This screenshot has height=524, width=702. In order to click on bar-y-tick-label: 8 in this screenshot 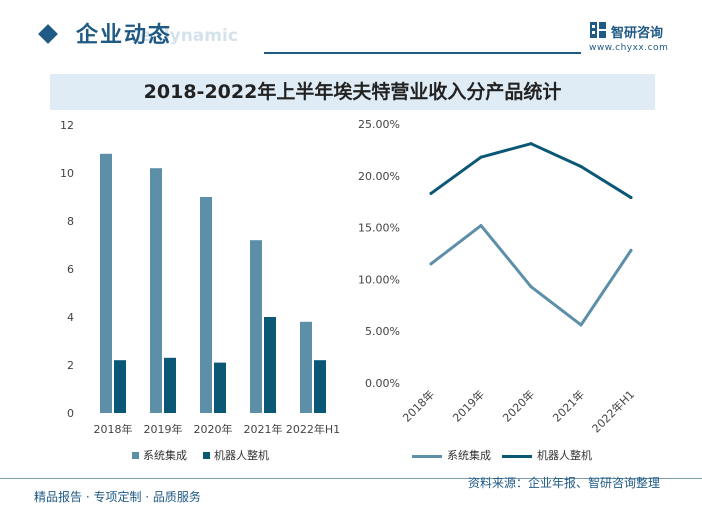, I will do `click(70, 221)`.